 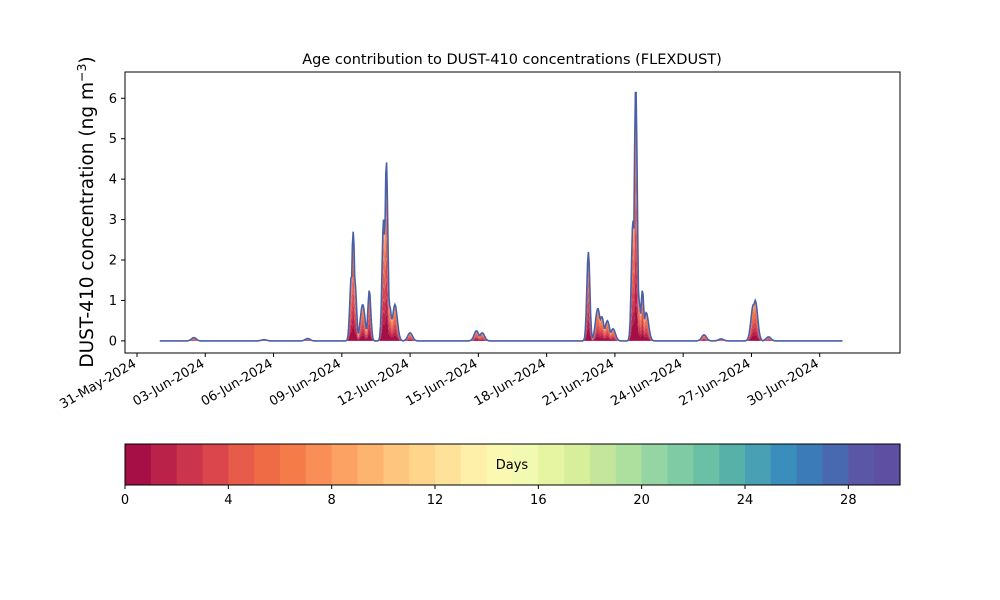 What do you see at coordinates (113, 180) in the screenshot?
I see `y-tick-label: 4` at bounding box center [113, 180].